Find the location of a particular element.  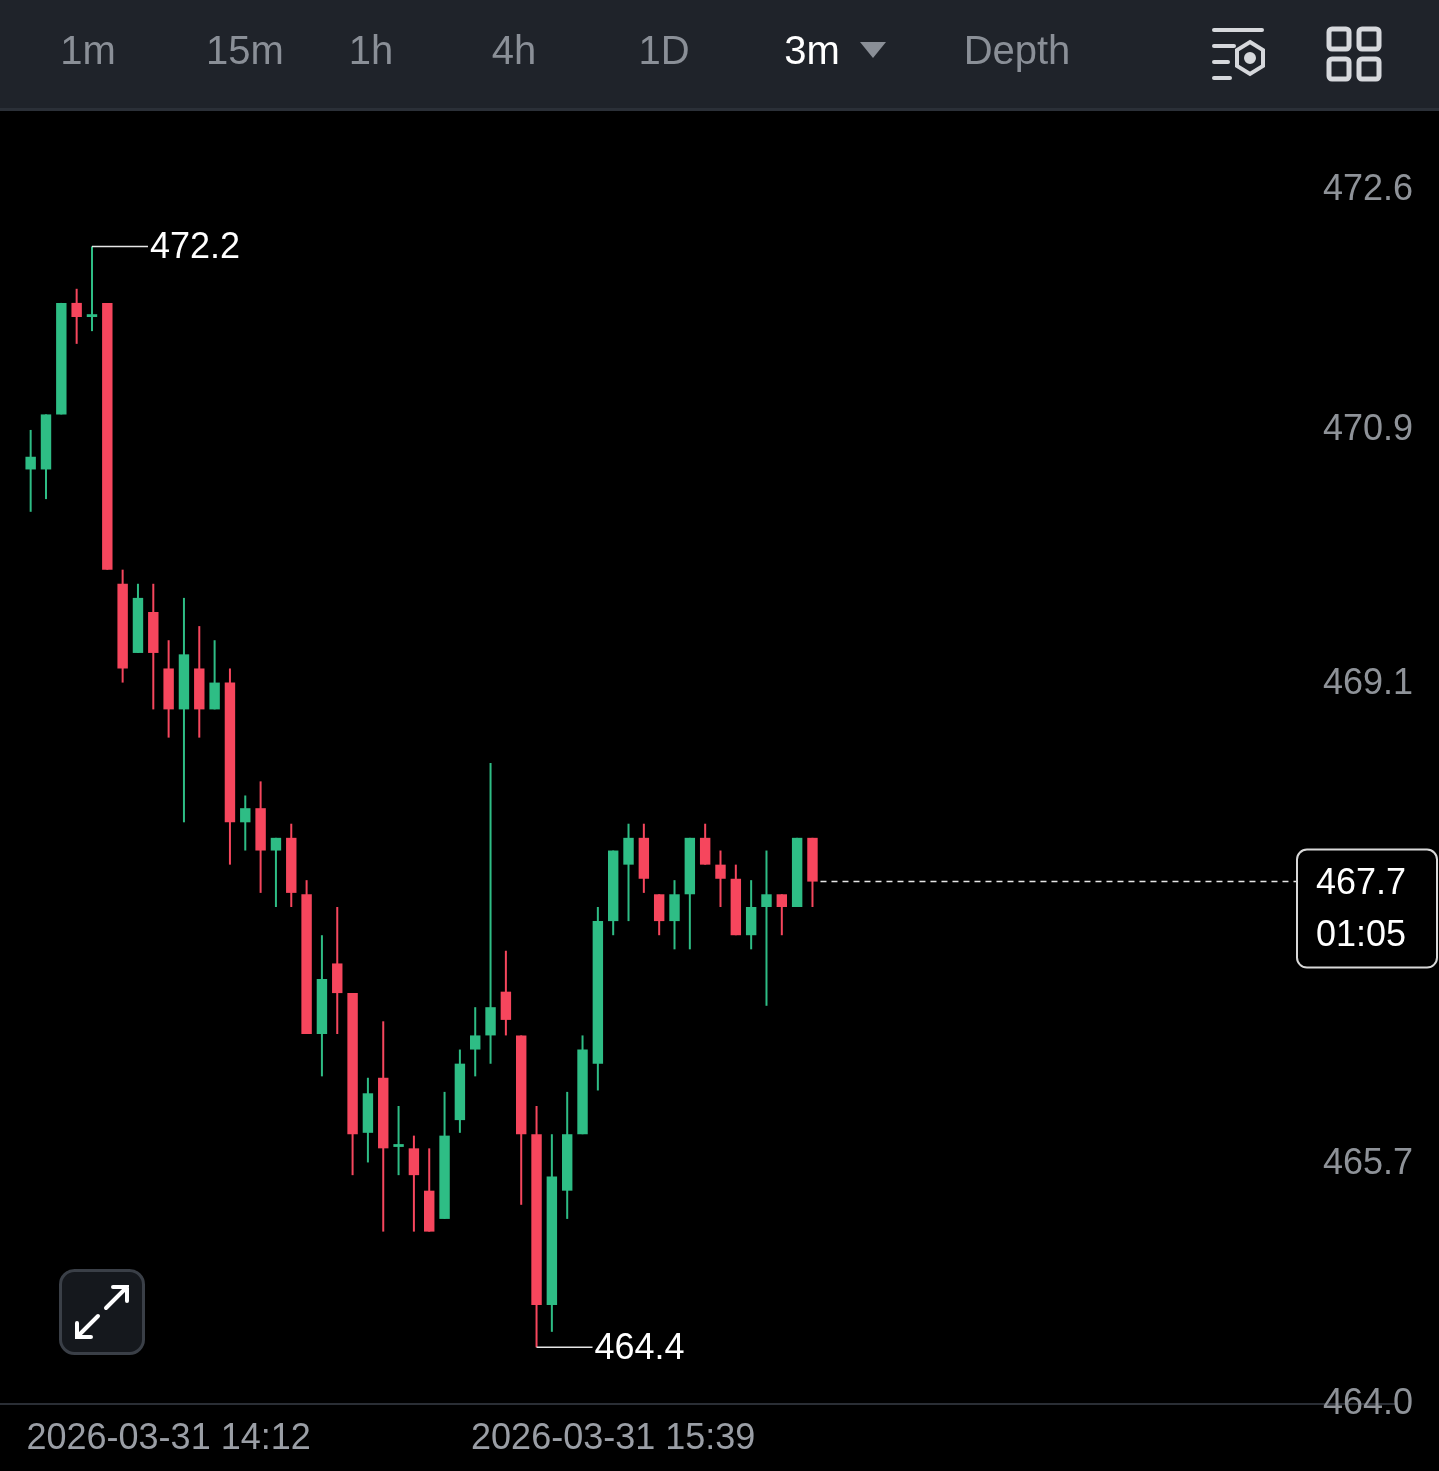

x-tick-label: 2026-03-31 14:12 is located at coordinates (168, 1437).